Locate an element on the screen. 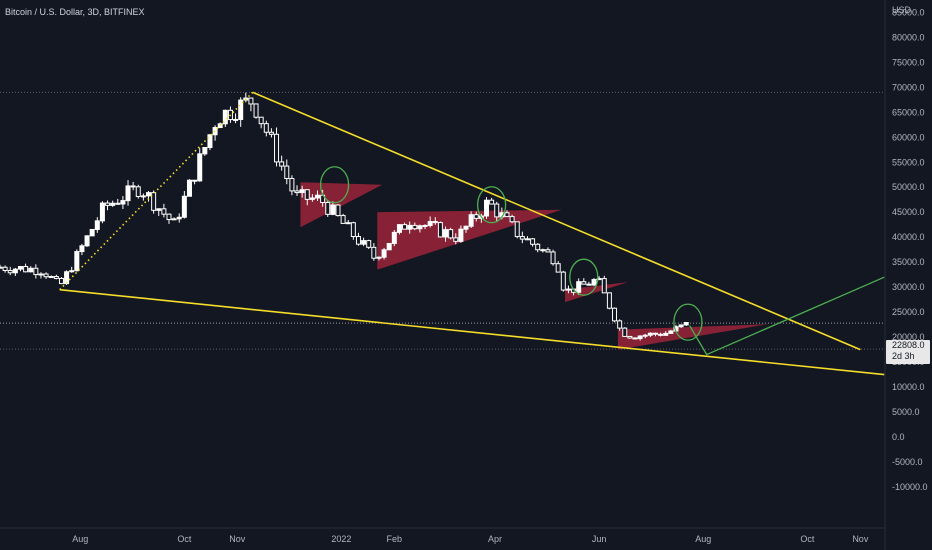 The image size is (932, 550). y-tick-label: -10000.0 is located at coordinates (910, 487).